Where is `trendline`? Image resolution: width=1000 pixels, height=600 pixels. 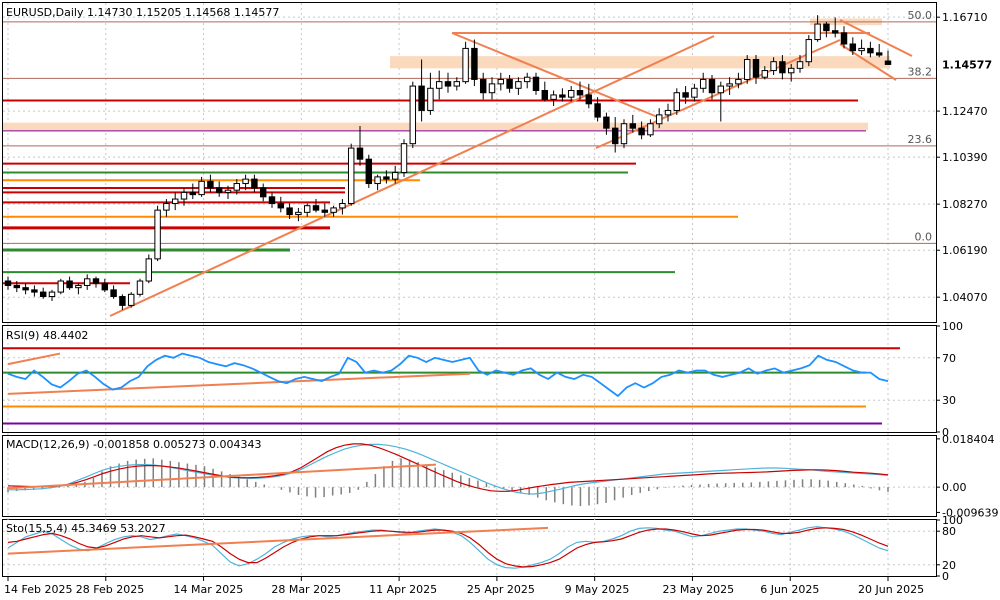
trendline is located at coordinates (868, 62).